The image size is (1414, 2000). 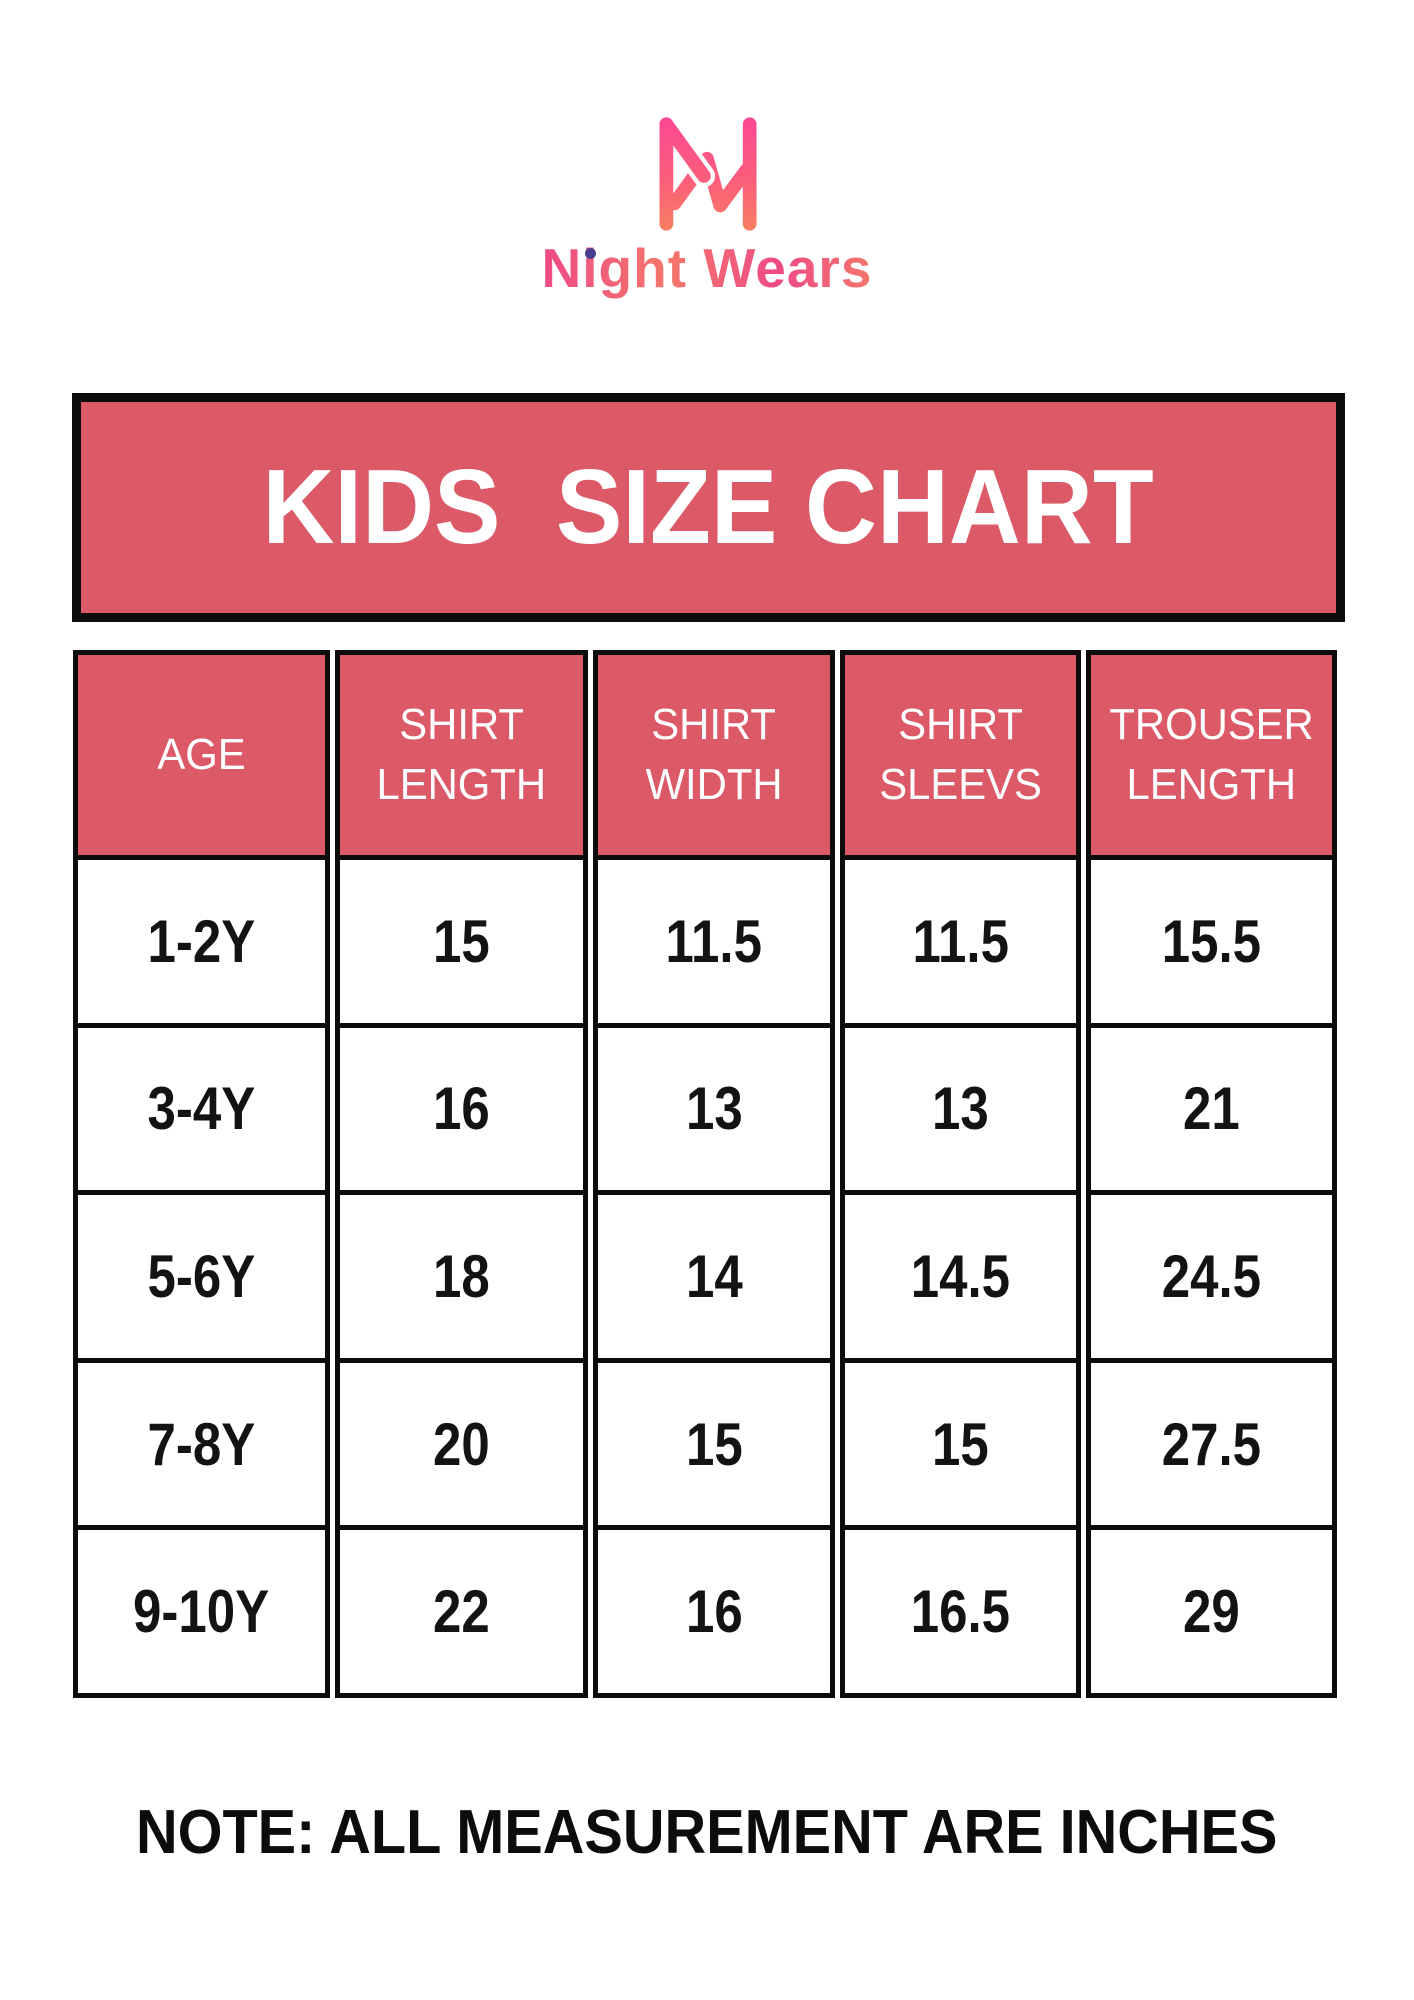 I want to click on table-cell: 14, so click(x=714, y=1274).